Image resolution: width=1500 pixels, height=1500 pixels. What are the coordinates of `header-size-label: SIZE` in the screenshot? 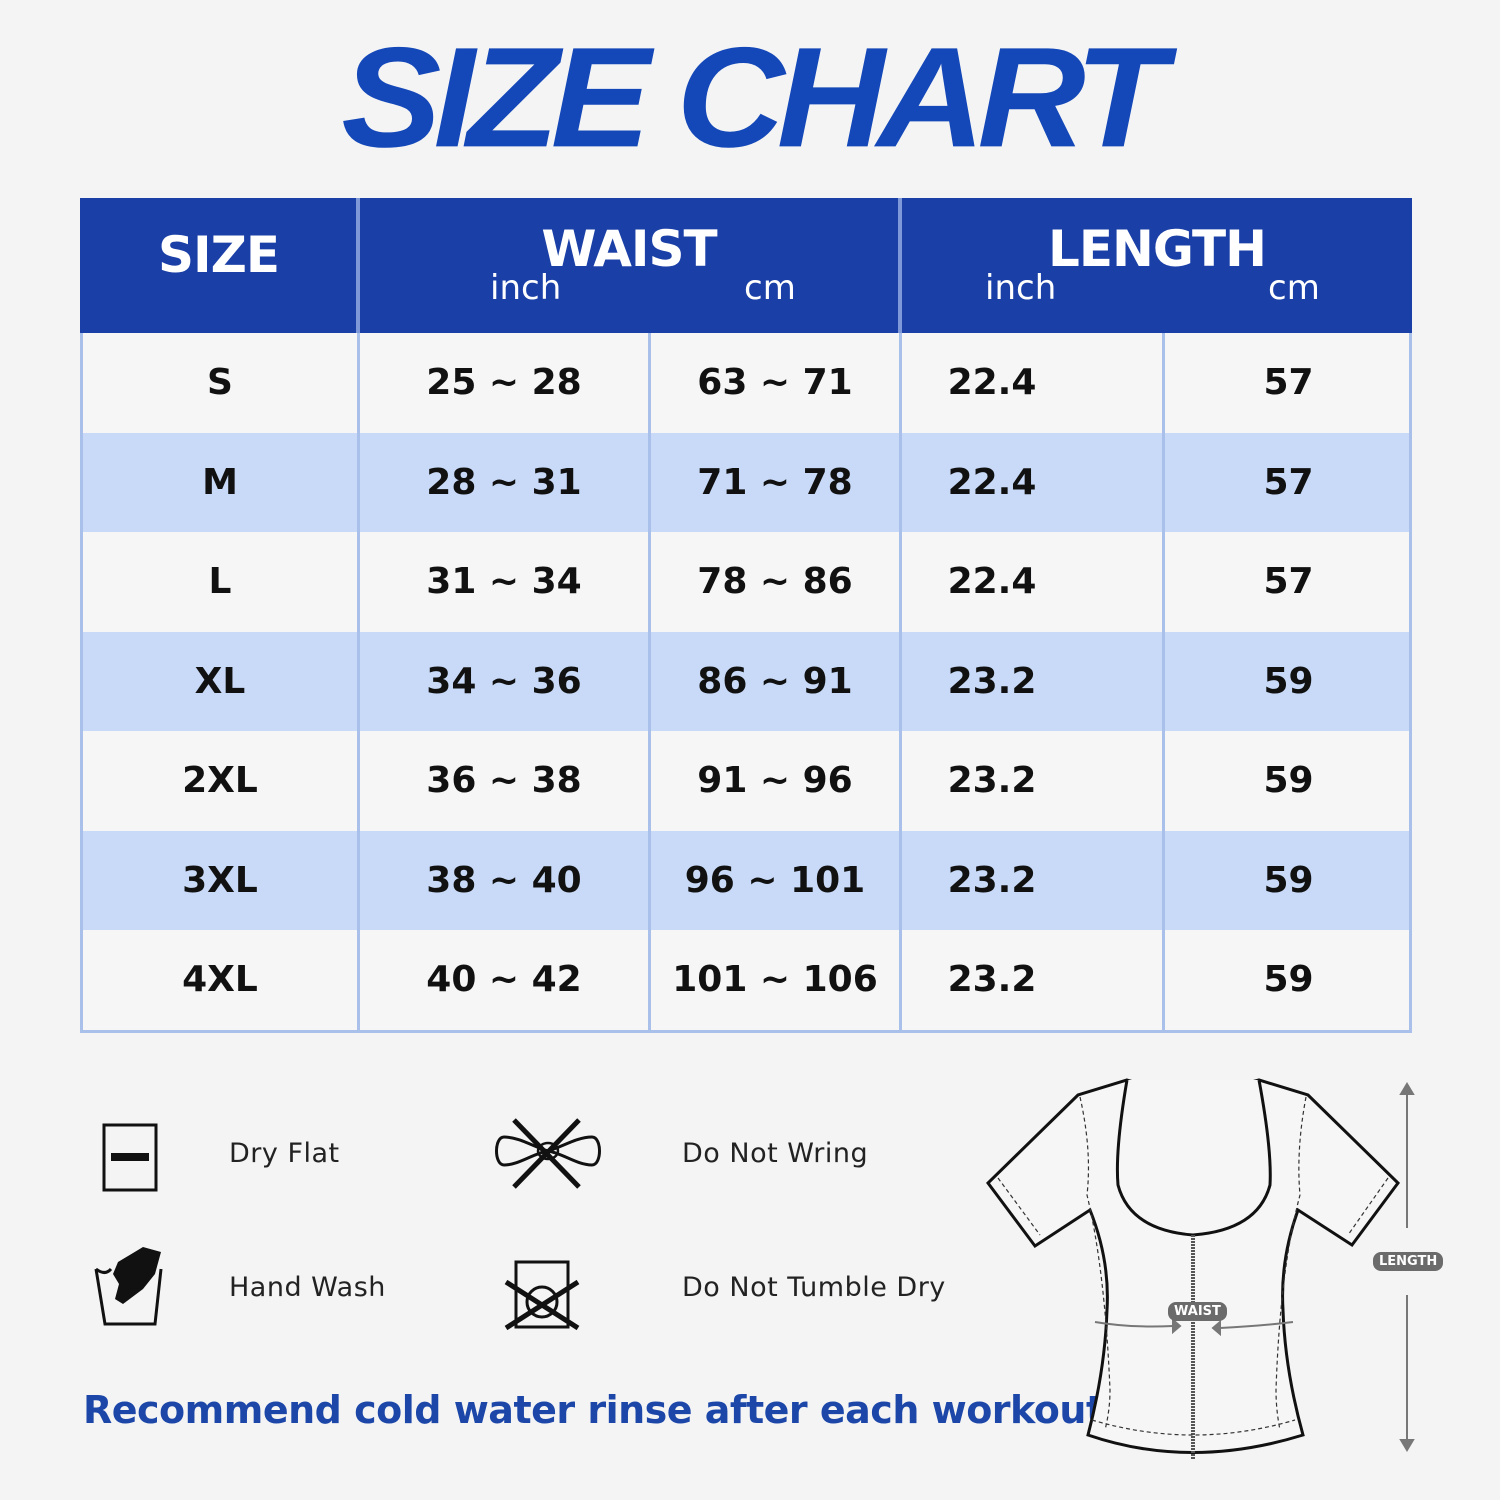 It's located at (218, 255).